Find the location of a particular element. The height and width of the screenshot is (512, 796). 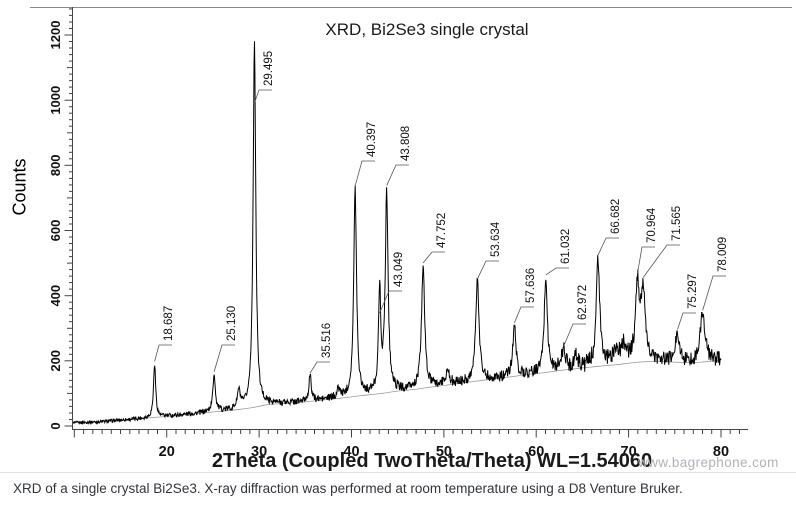

peak-label: 70.964 is located at coordinates (652, 225).